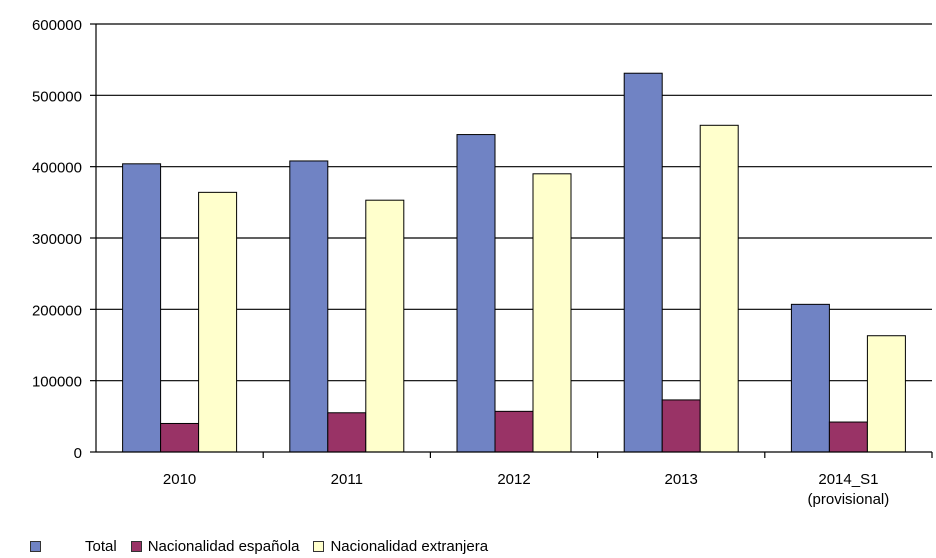 The image size is (936, 558). I want to click on legend-item-total: Total, so click(73, 546).